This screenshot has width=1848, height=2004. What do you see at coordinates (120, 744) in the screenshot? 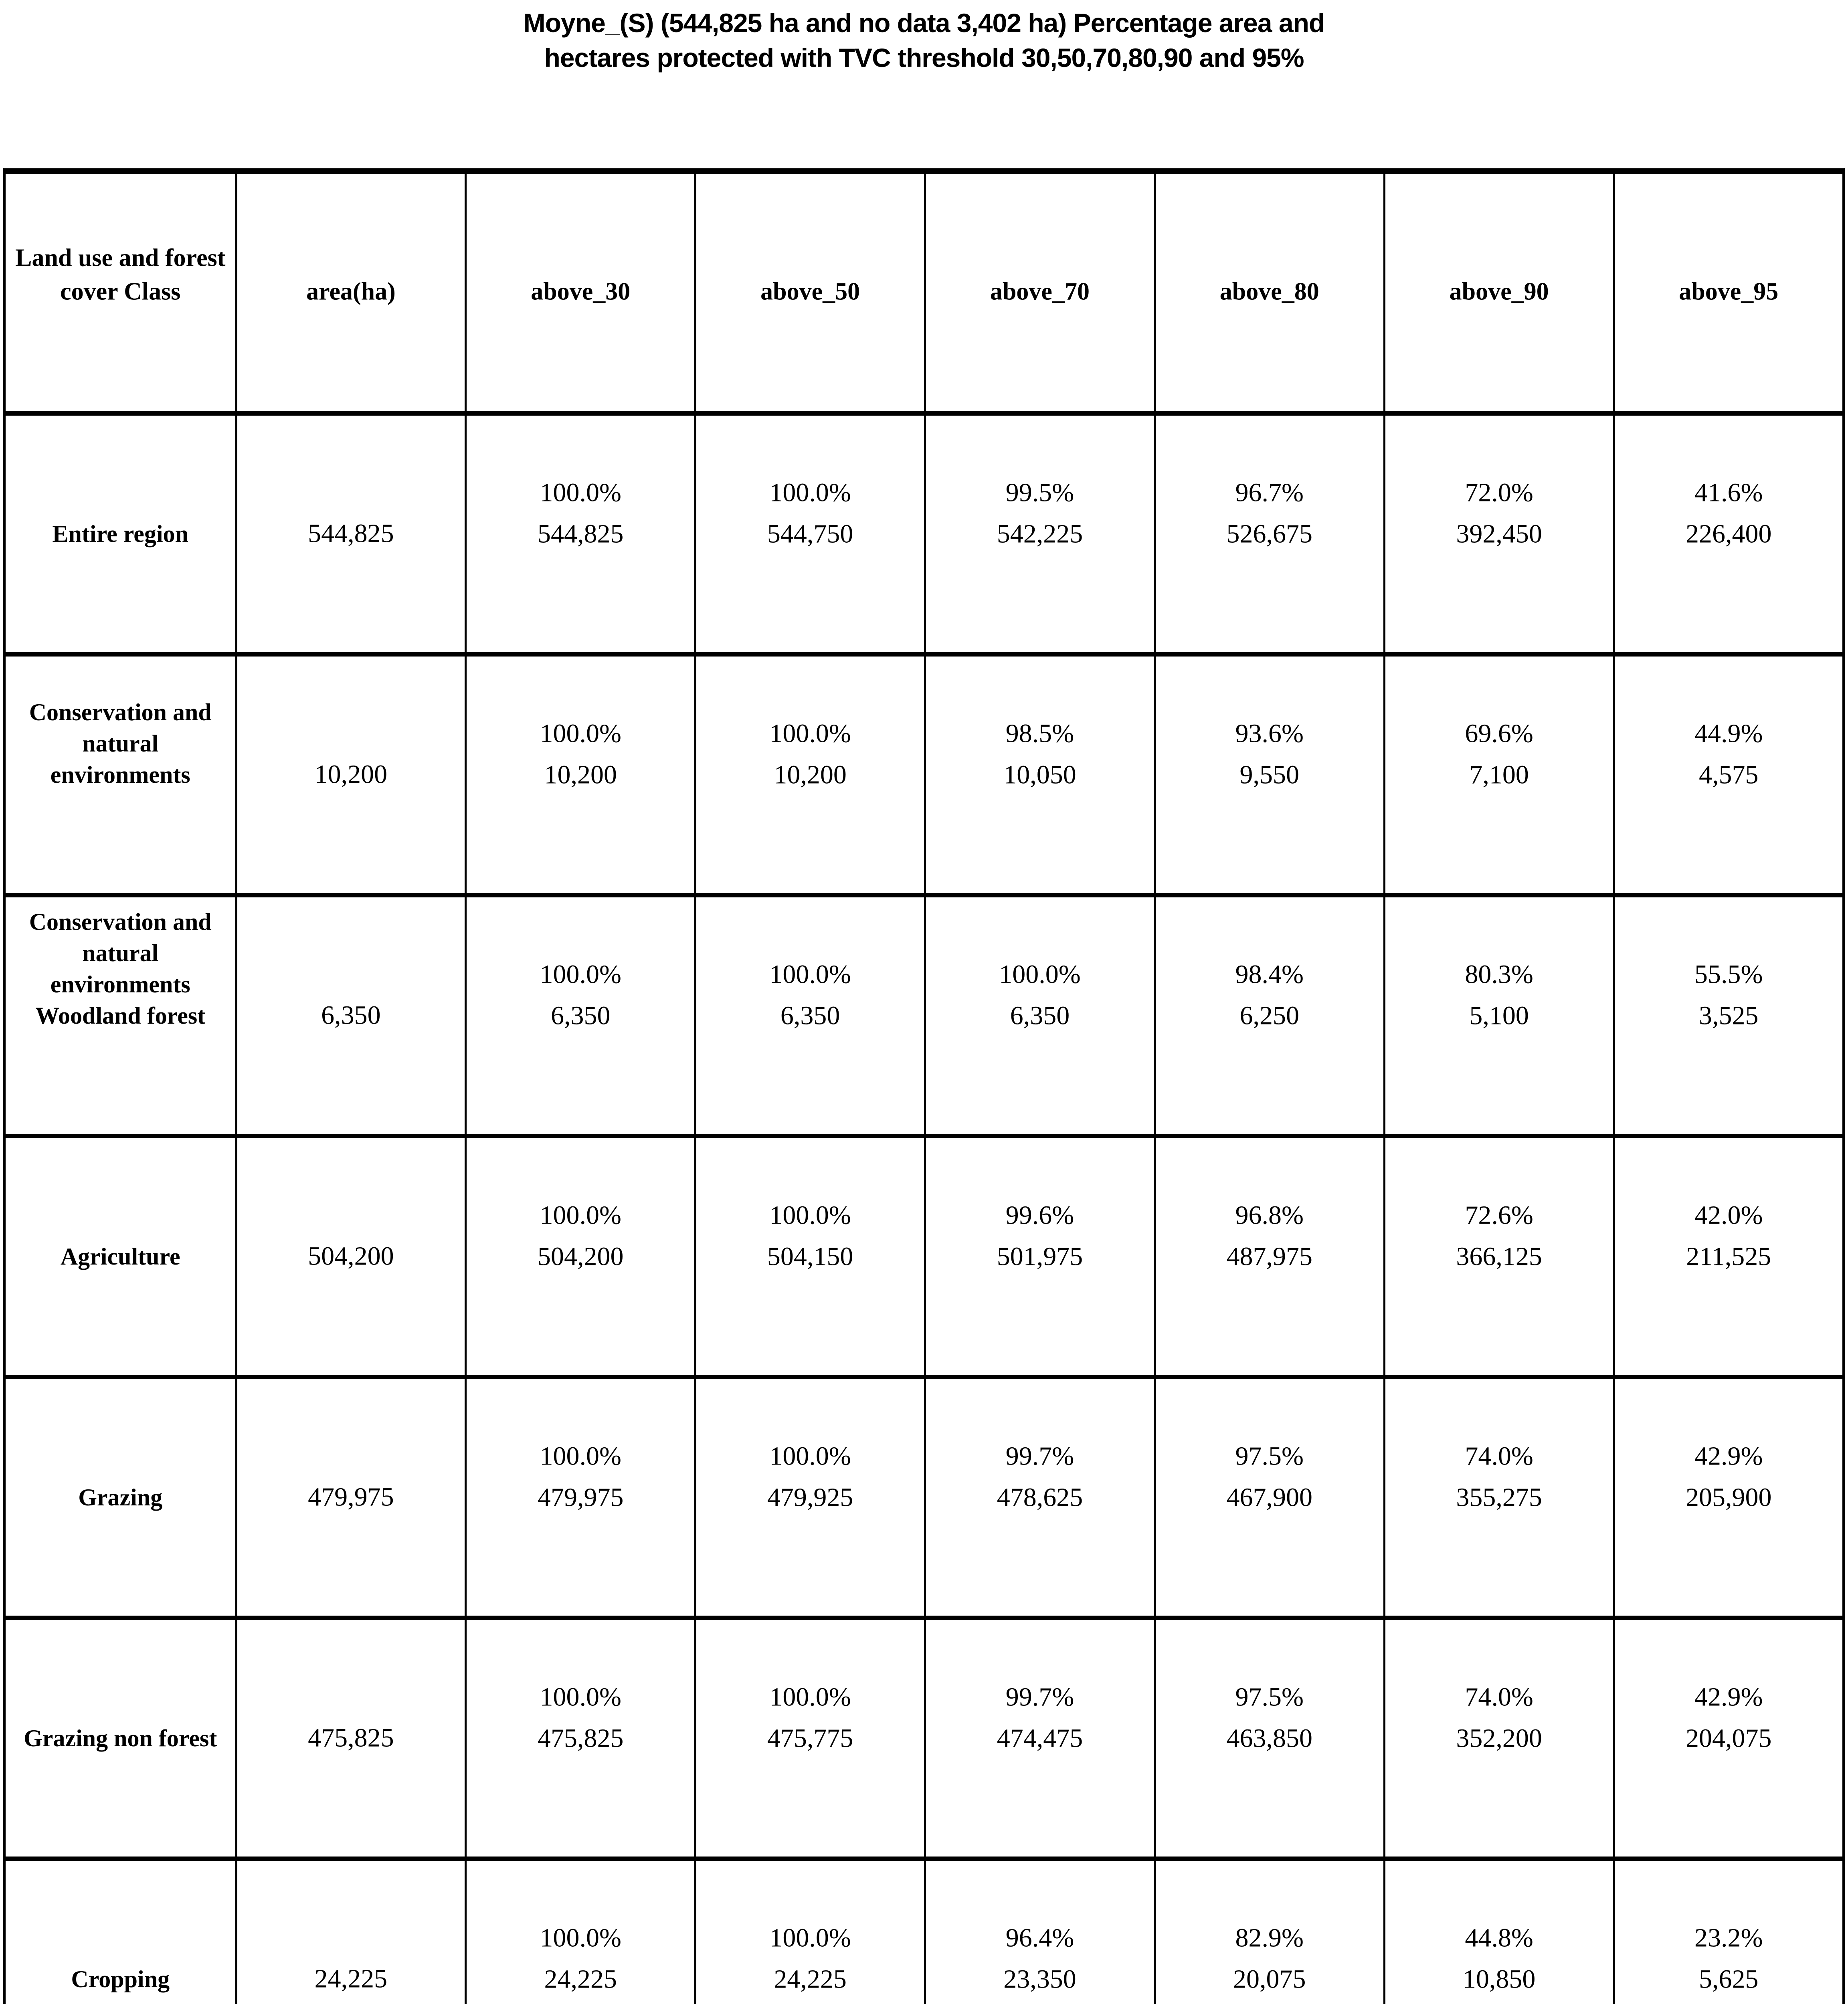
I see `row-label: Conservation and natural environments` at bounding box center [120, 744].